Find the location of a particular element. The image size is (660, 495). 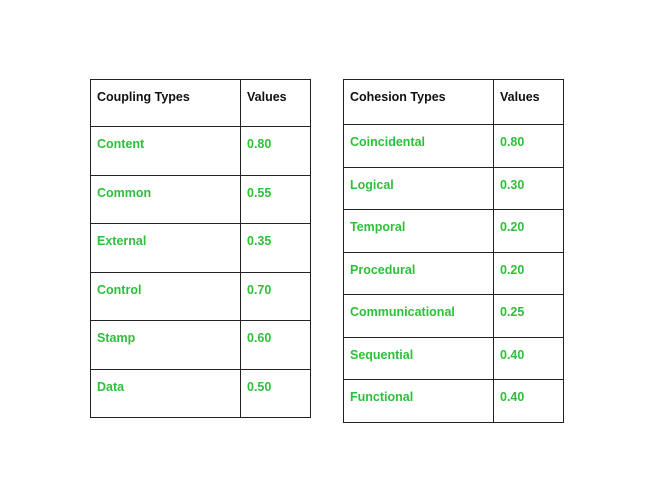

coupling-value-cell: 0.60 is located at coordinates (275, 345).